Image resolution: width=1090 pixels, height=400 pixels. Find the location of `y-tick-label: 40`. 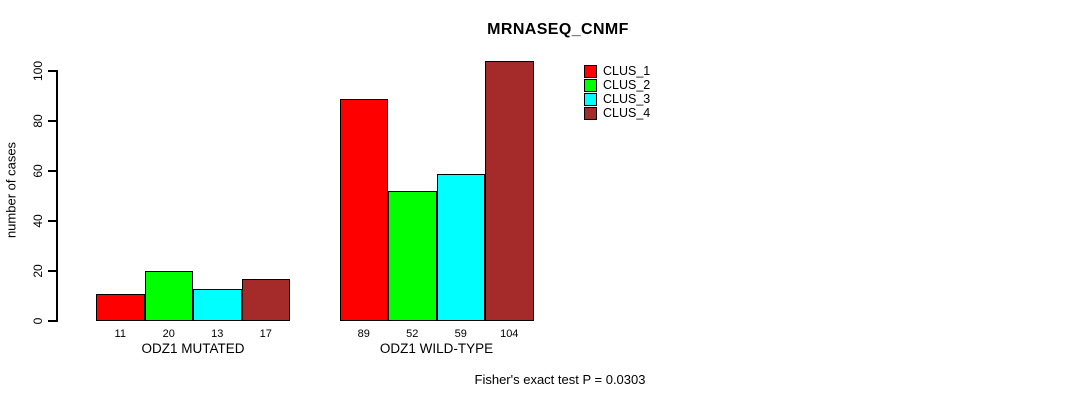

y-tick-label: 40 is located at coordinates (38, 221).